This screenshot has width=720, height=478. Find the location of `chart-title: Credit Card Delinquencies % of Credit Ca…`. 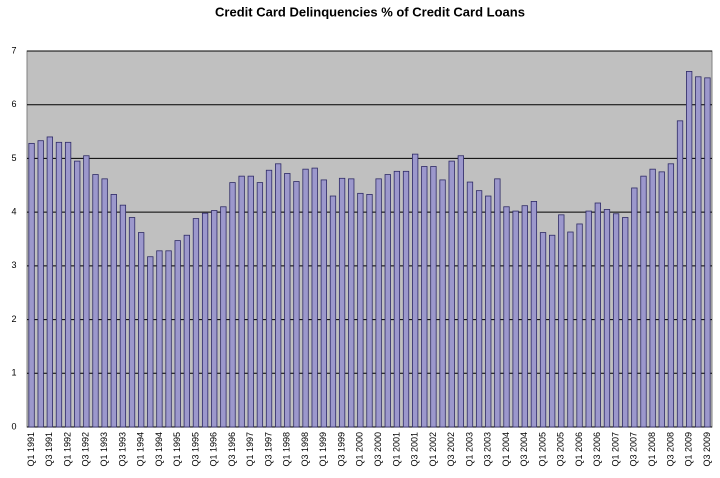

chart-title: Credit Card Delinquencies % of Credit Ca… is located at coordinates (370, 11).